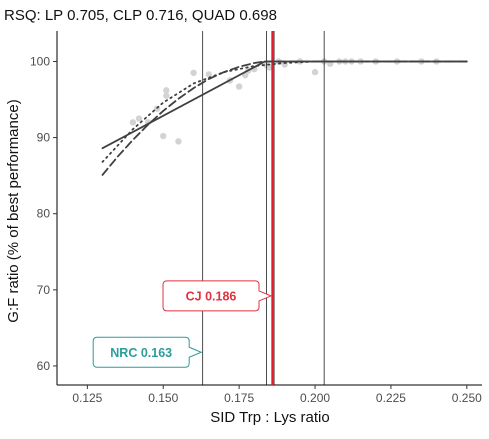 This screenshot has height=439, width=489. I want to click on annotation-text: CJ 0.186, so click(211, 296).